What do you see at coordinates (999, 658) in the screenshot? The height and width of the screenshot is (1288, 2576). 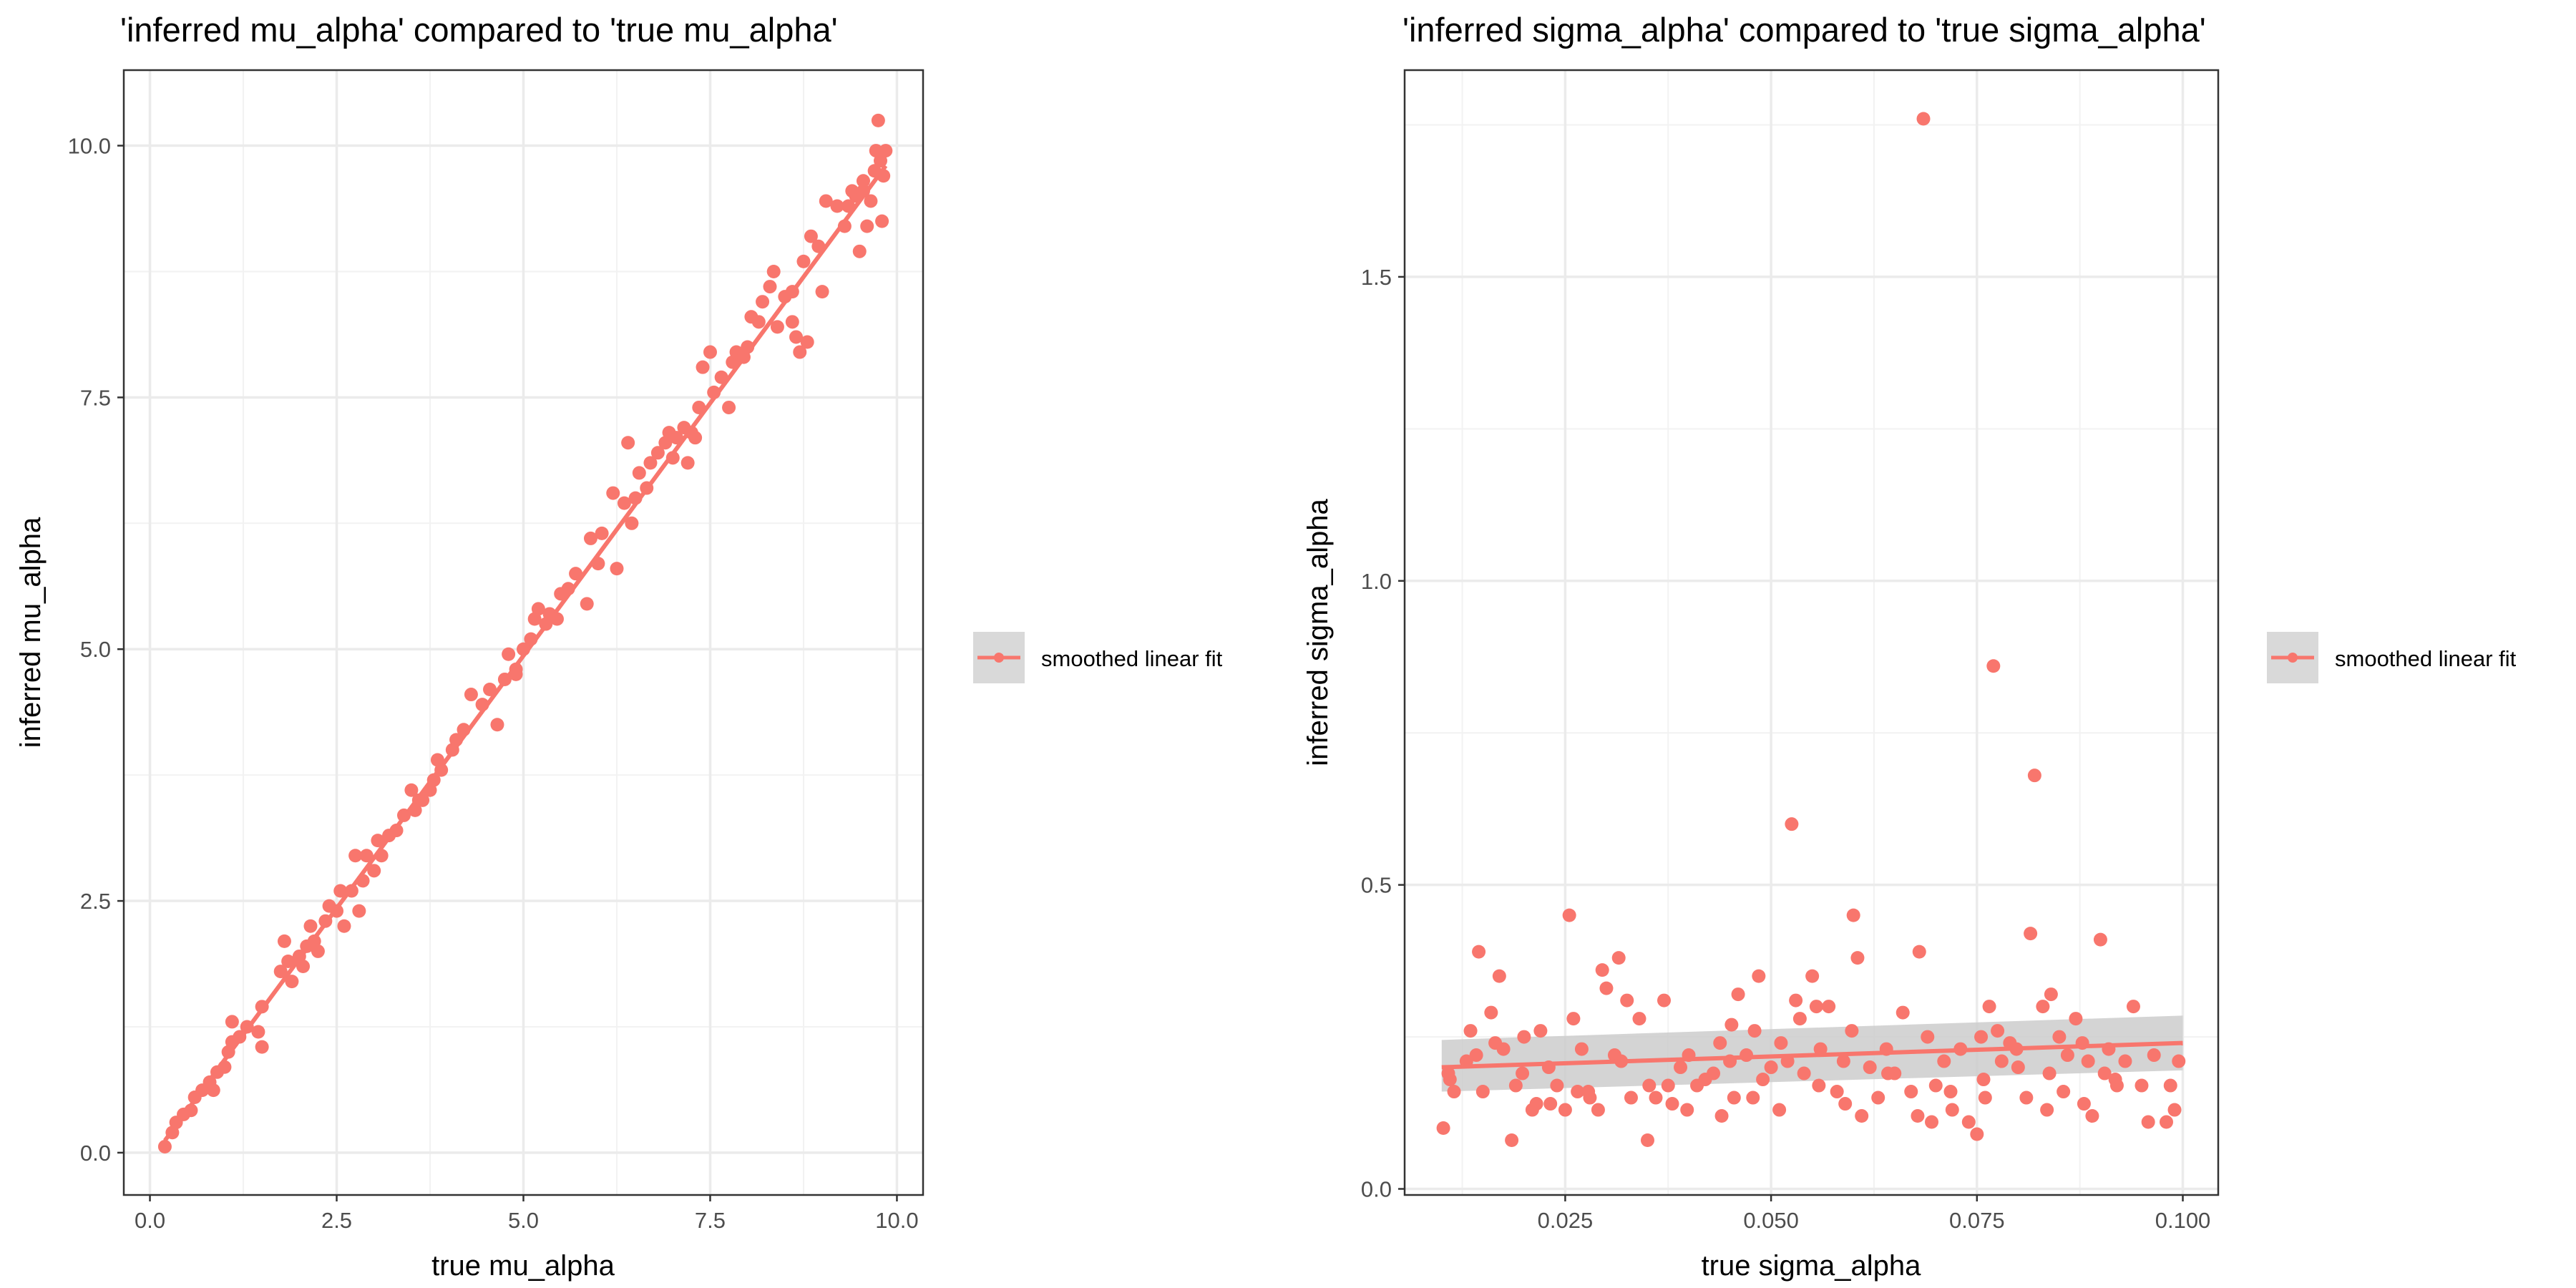 I see `legend-key-point` at bounding box center [999, 658].